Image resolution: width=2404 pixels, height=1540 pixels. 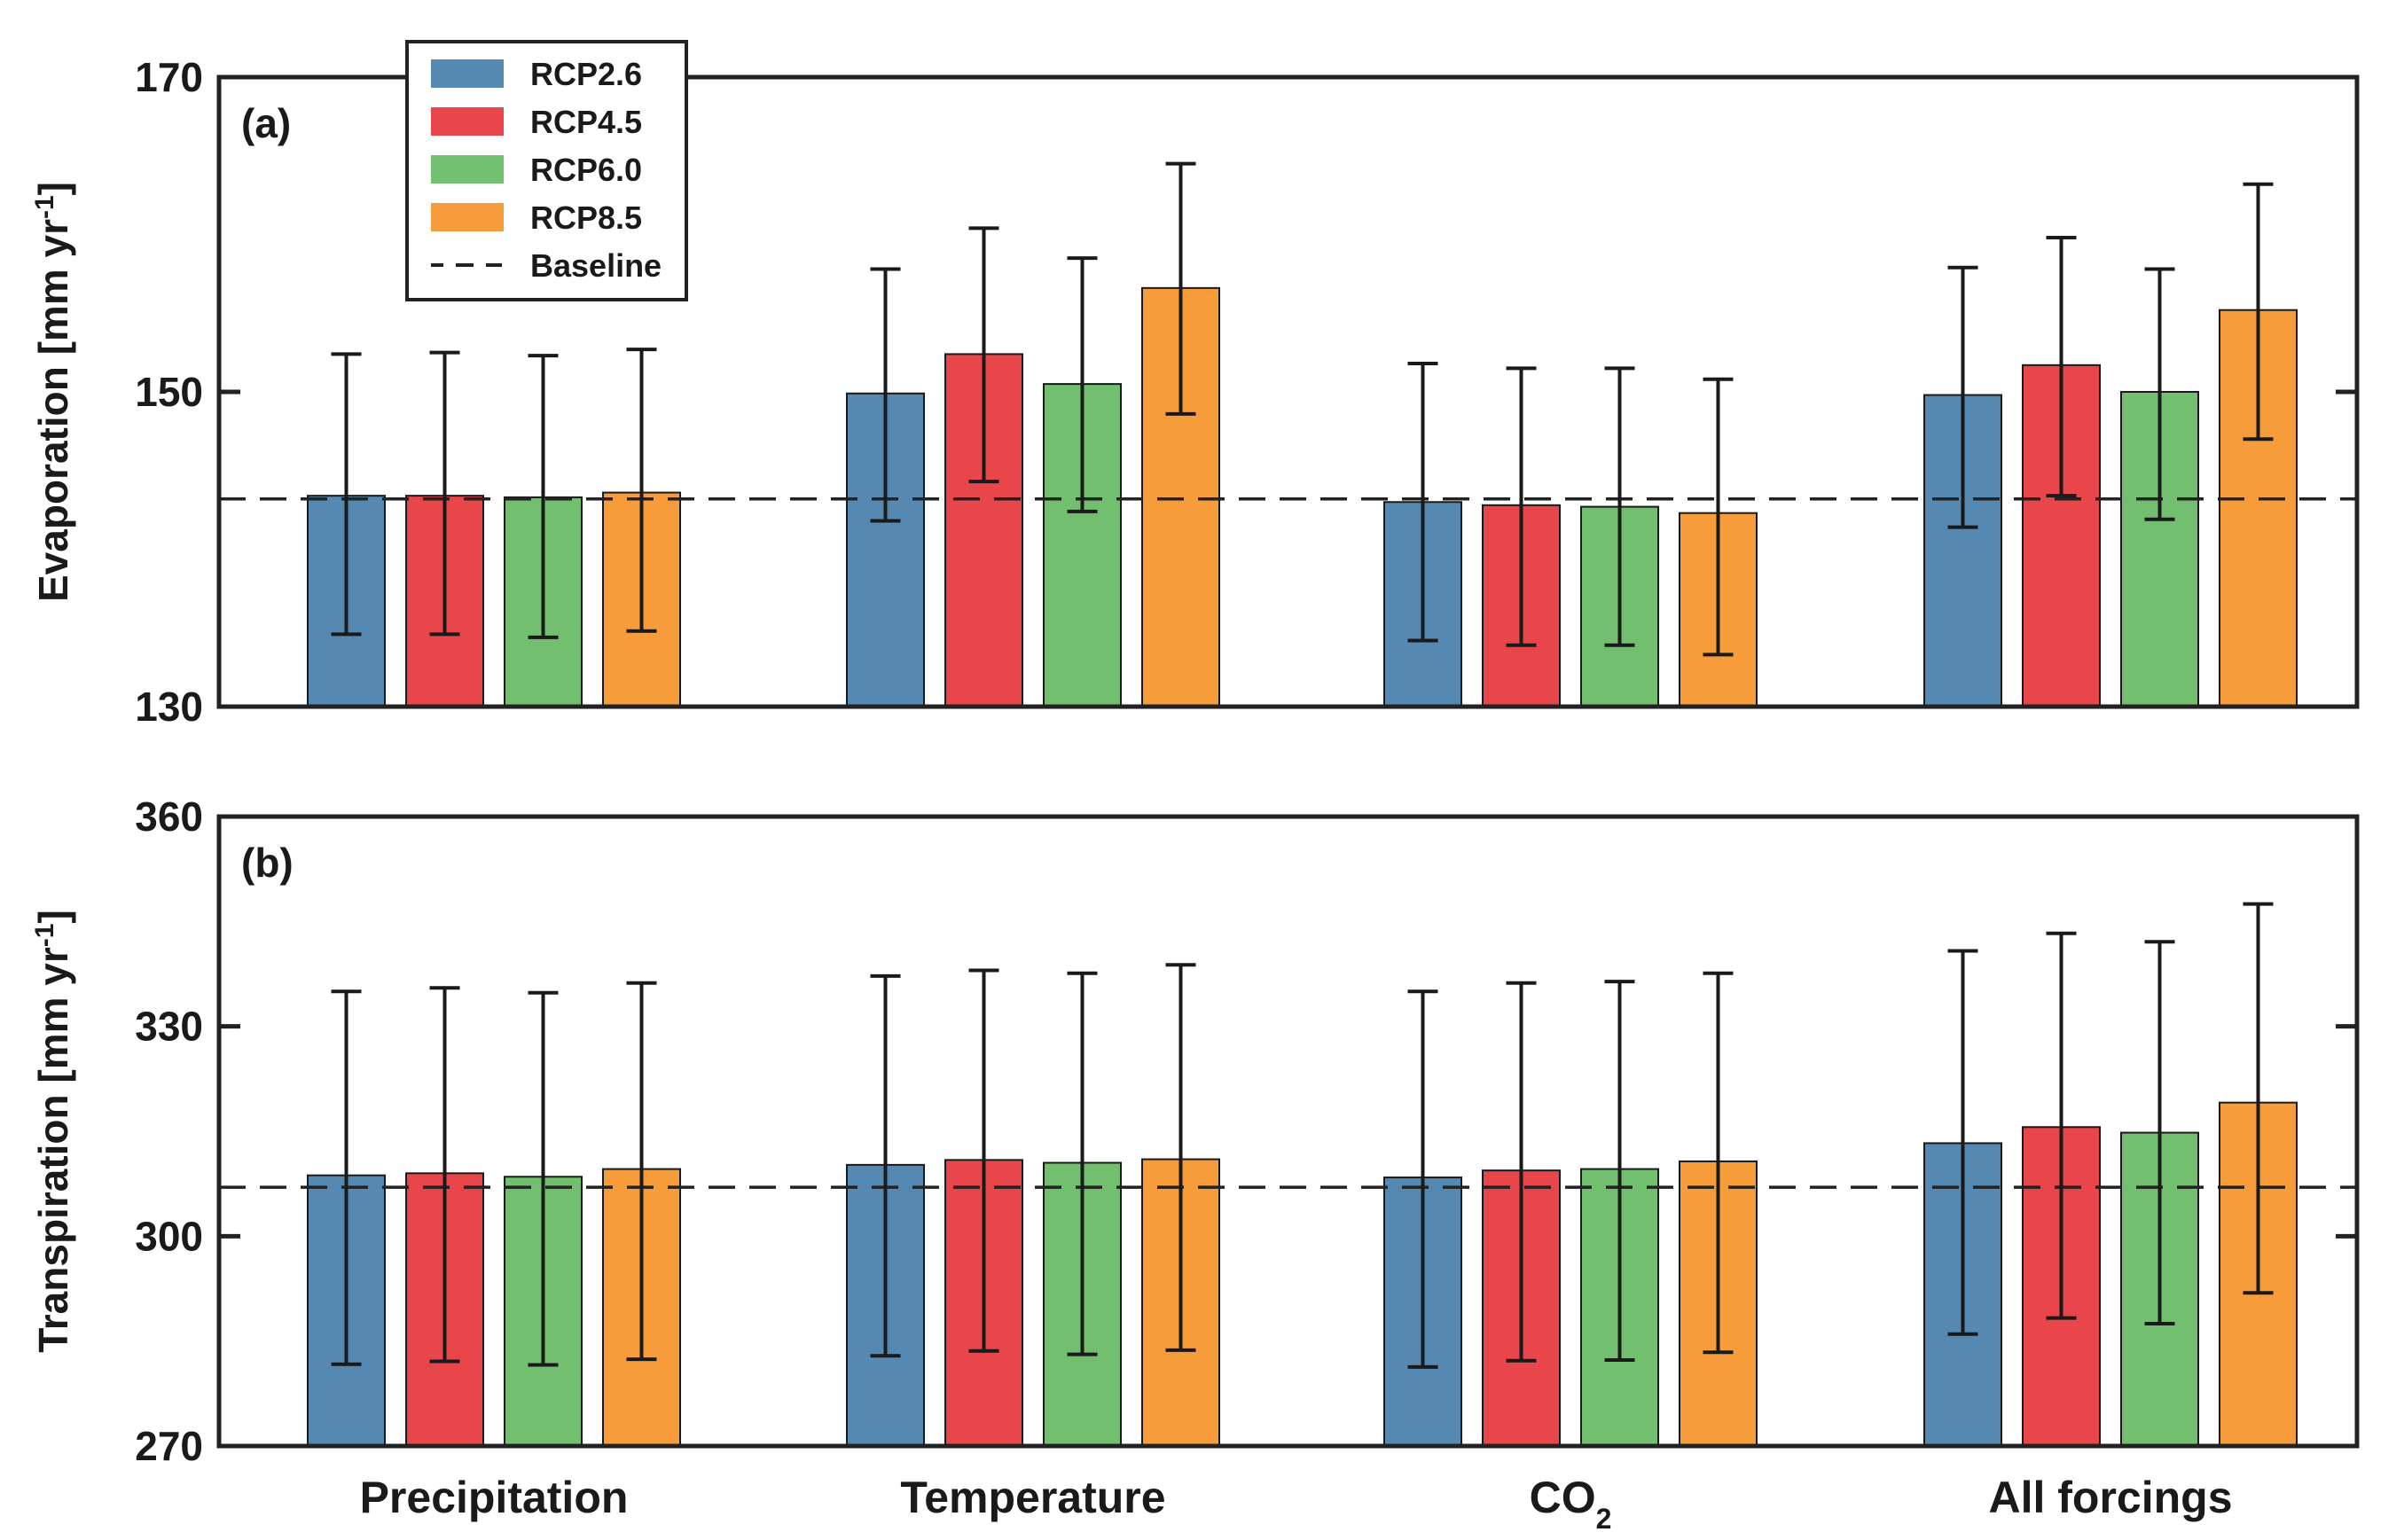 I want to click on legend-label: RCP8.5, so click(x=586, y=217).